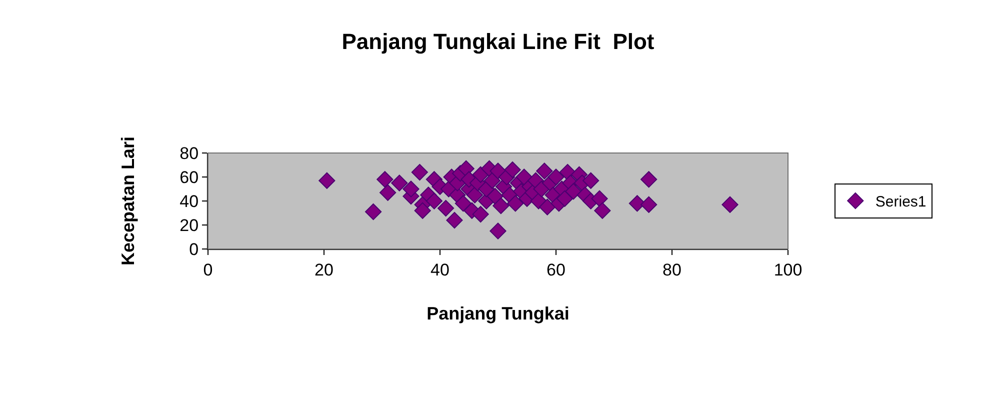 This screenshot has width=991, height=414. I want to click on y-tick-label: 40, so click(189, 201).